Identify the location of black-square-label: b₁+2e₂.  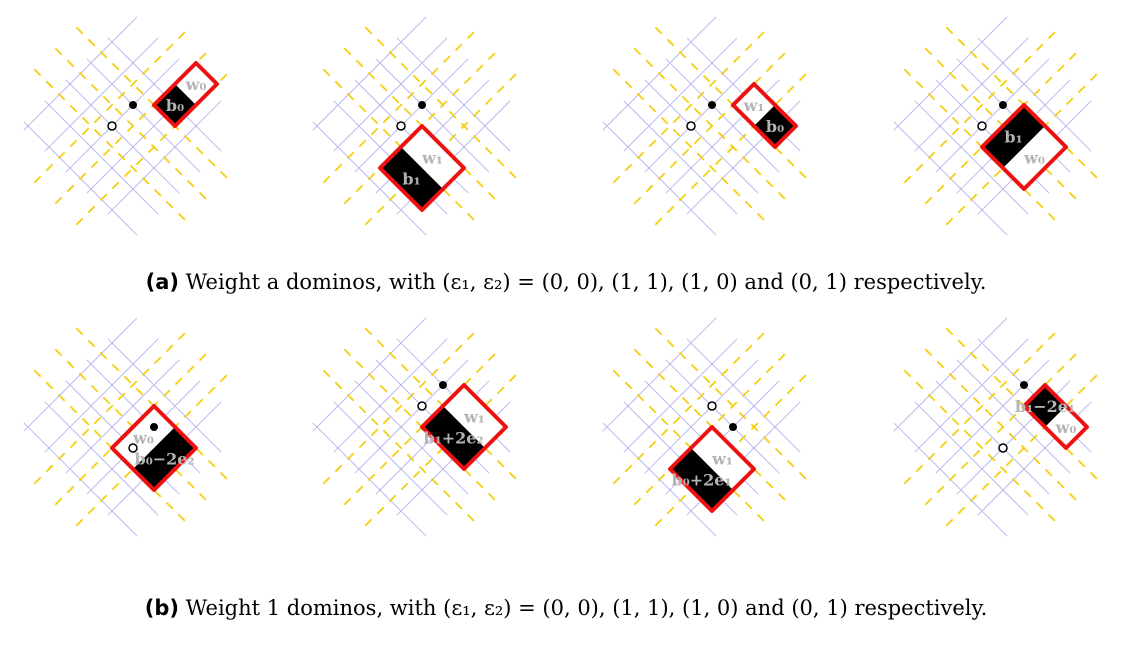
(454, 438).